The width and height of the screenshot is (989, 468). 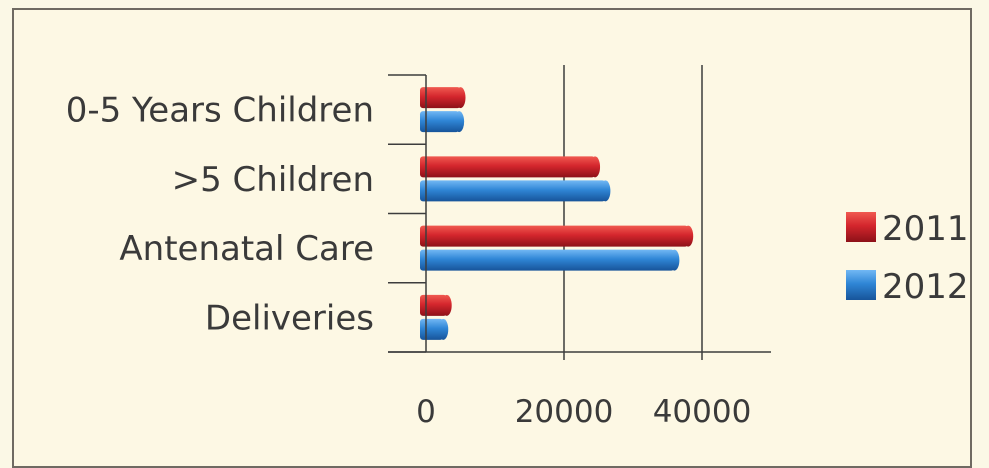 What do you see at coordinates (273, 180) in the screenshot?
I see `category-label: >5 Children` at bounding box center [273, 180].